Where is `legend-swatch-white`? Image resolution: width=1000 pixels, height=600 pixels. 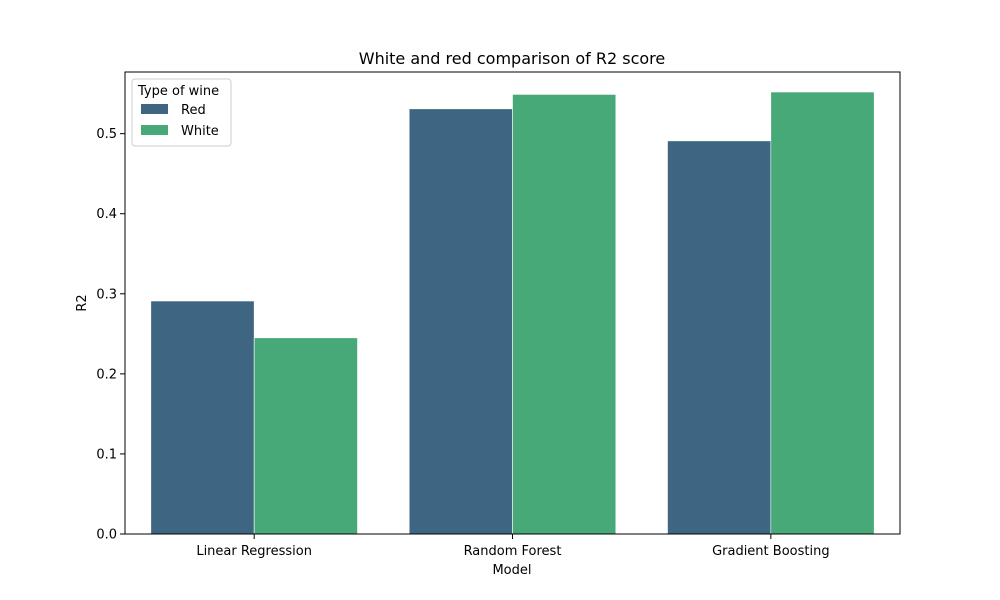
legend-swatch-white is located at coordinates (154, 130).